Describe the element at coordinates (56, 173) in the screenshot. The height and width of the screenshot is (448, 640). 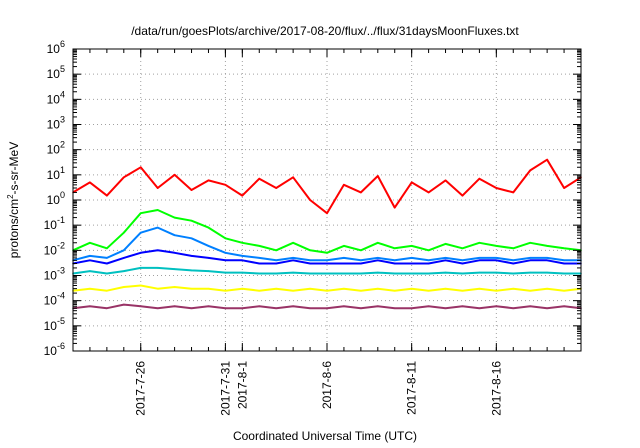
I see `y-tick-label: 10¹` at that location.